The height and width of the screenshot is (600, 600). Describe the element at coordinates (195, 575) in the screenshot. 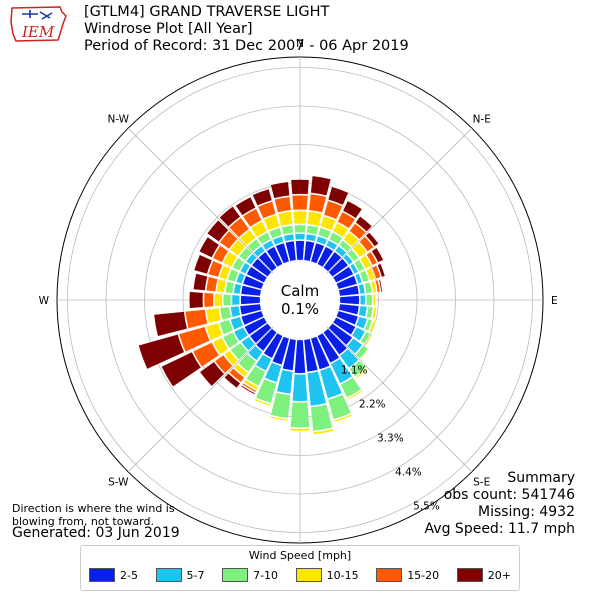

I see `legend-label: 5-7` at that location.